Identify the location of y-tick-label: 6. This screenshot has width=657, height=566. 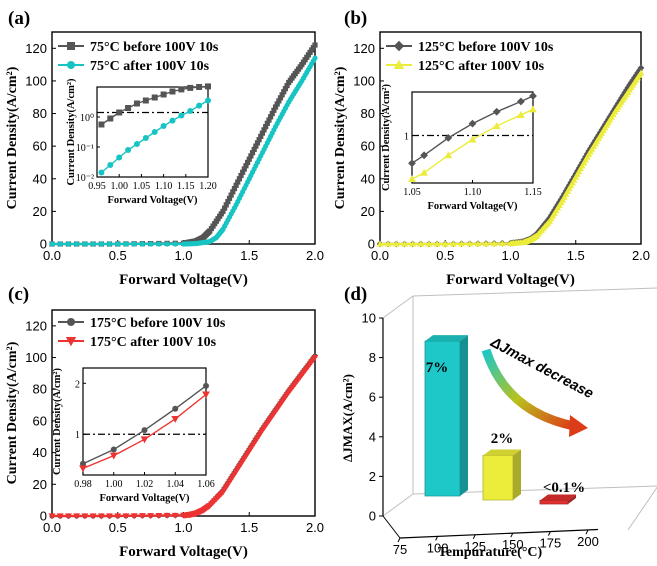
(372, 397).